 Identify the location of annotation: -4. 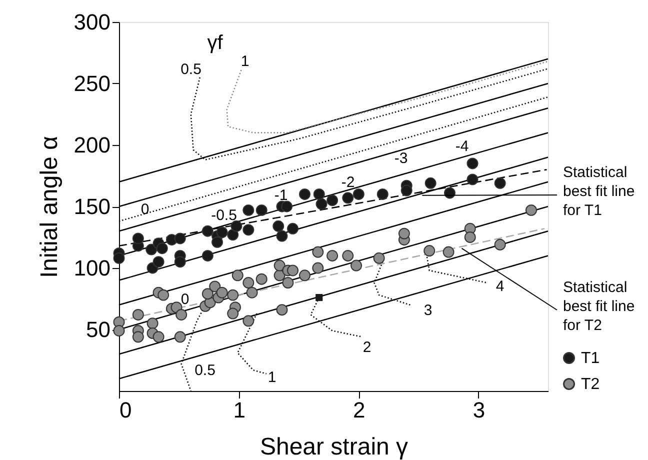
(462, 146).